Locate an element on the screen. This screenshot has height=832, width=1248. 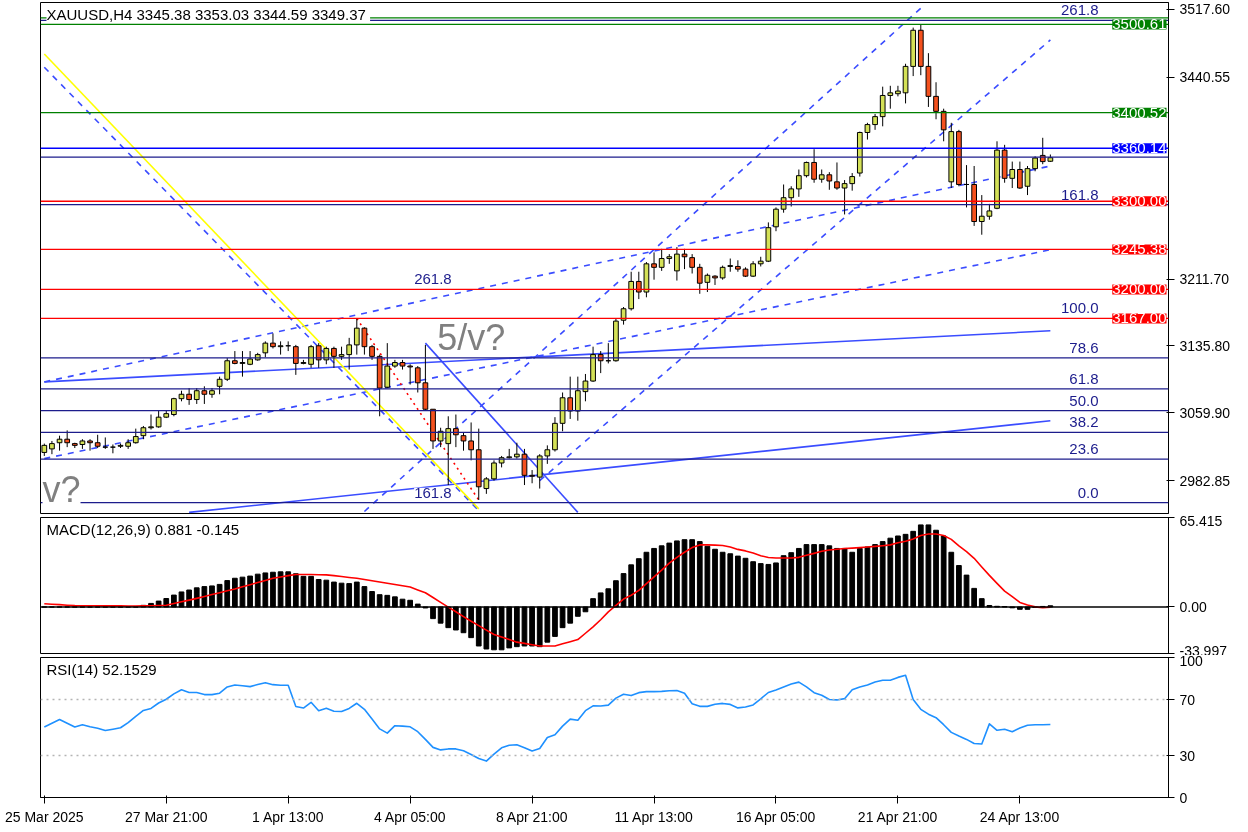
x-tick-label: 11 Apr 13:00 is located at coordinates (654, 816).